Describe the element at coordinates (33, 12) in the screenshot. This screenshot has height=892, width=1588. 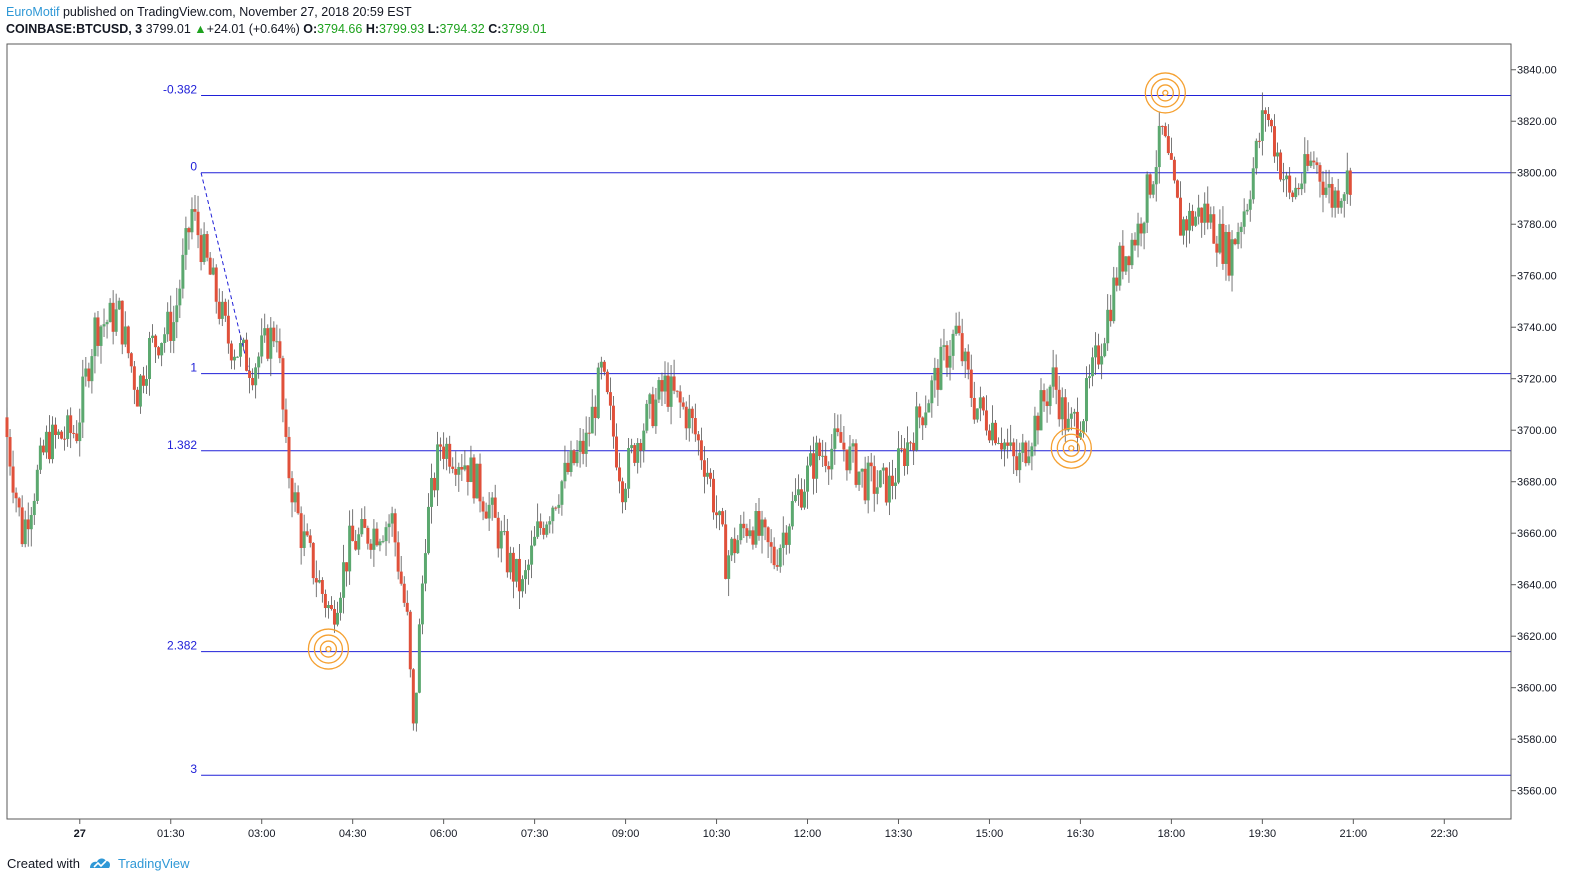
I see `author-name: EuroMotif` at that location.